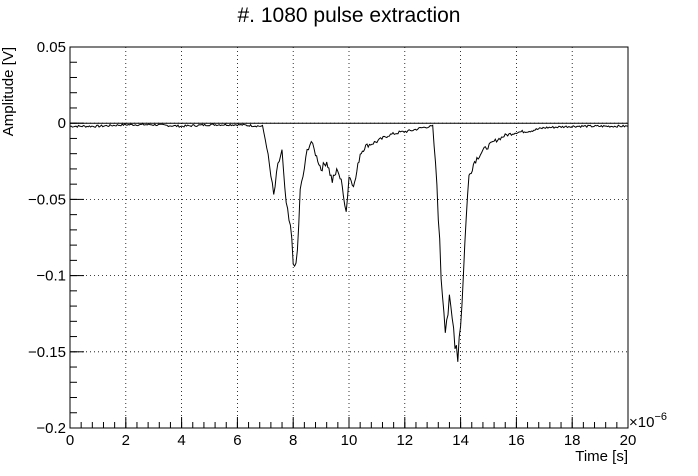 This screenshot has width=698, height=476. Describe the element at coordinates (641, 422) in the screenshot. I see `x-axis-multiplier-base: ×10` at that location.